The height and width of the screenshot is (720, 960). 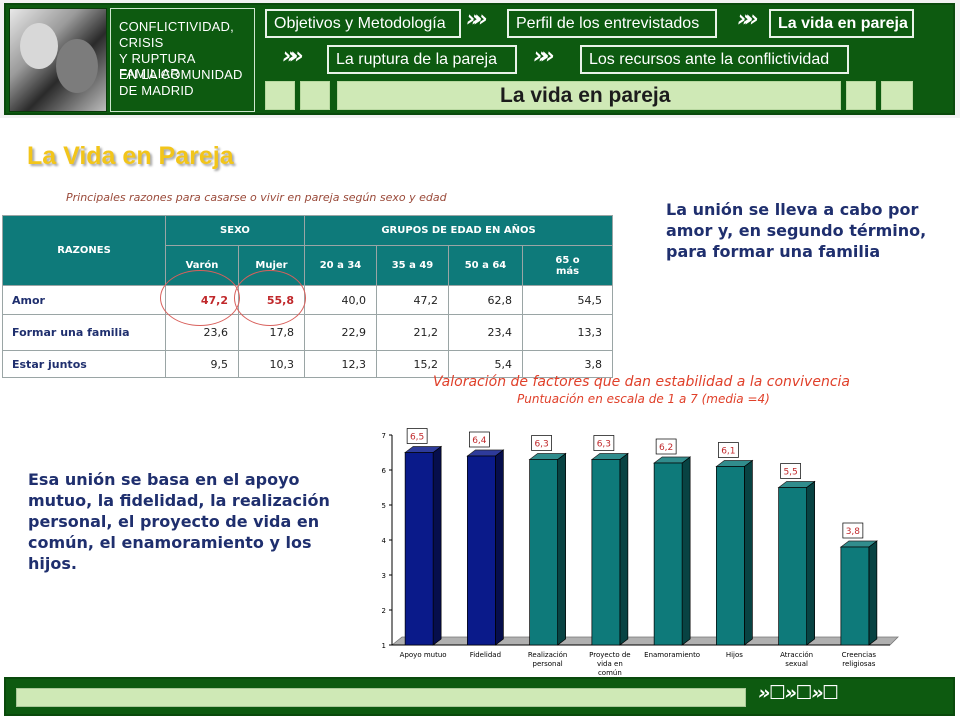 I want to click on table-cell: 13,3, so click(x=567, y=332).